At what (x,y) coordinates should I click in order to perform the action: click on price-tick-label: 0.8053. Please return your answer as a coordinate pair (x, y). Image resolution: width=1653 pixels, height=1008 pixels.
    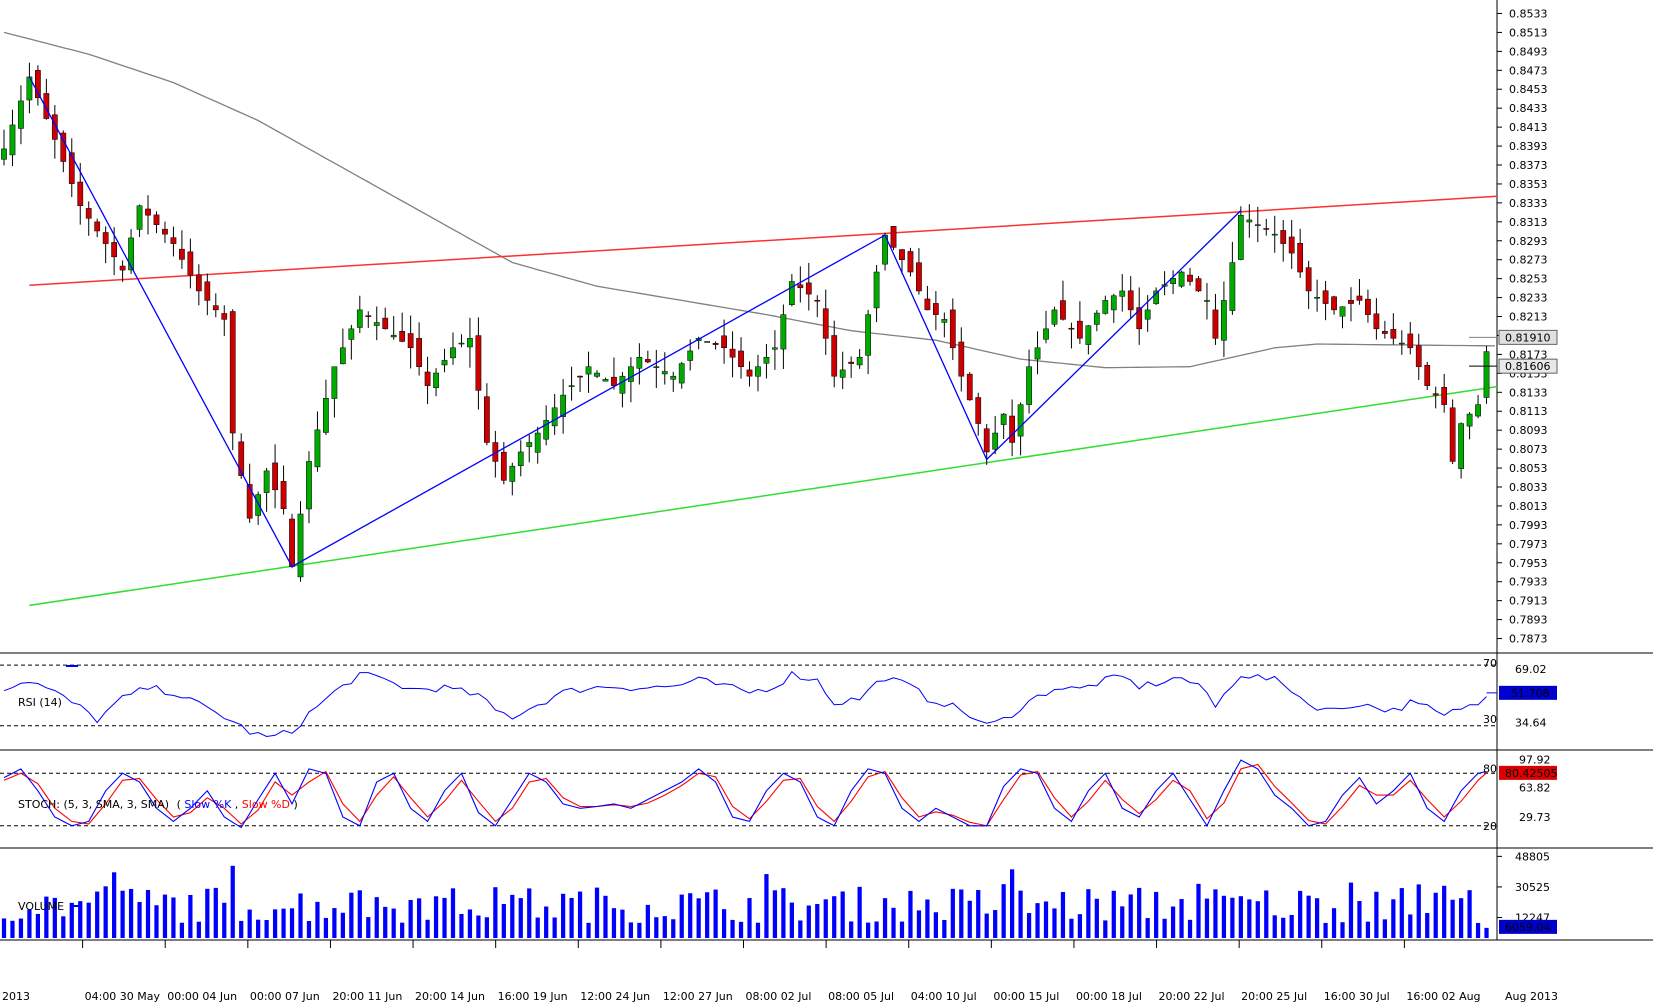
    Looking at the image, I should click on (1528, 468).